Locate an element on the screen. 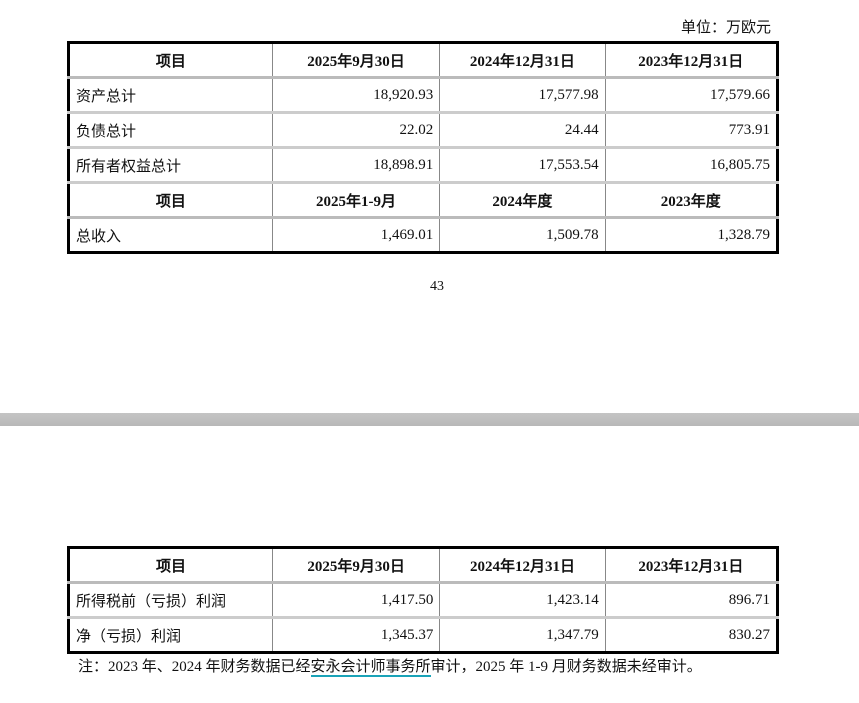  table-subheader-row: 项目 2025年1-9月 2024年度 2023年度 is located at coordinates (423, 200).